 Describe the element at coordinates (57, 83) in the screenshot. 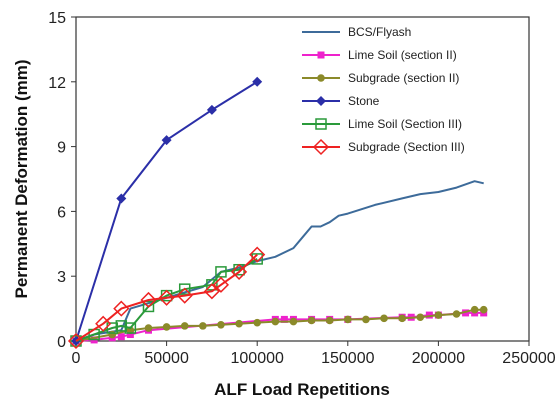

I see `y-tick-label: 12` at that location.